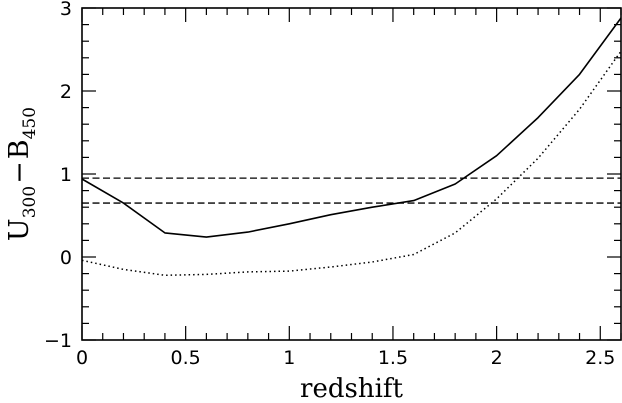 The height and width of the screenshot is (403, 622). Describe the element at coordinates (66, 92) in the screenshot. I see `y-tick-label: 2` at that location.